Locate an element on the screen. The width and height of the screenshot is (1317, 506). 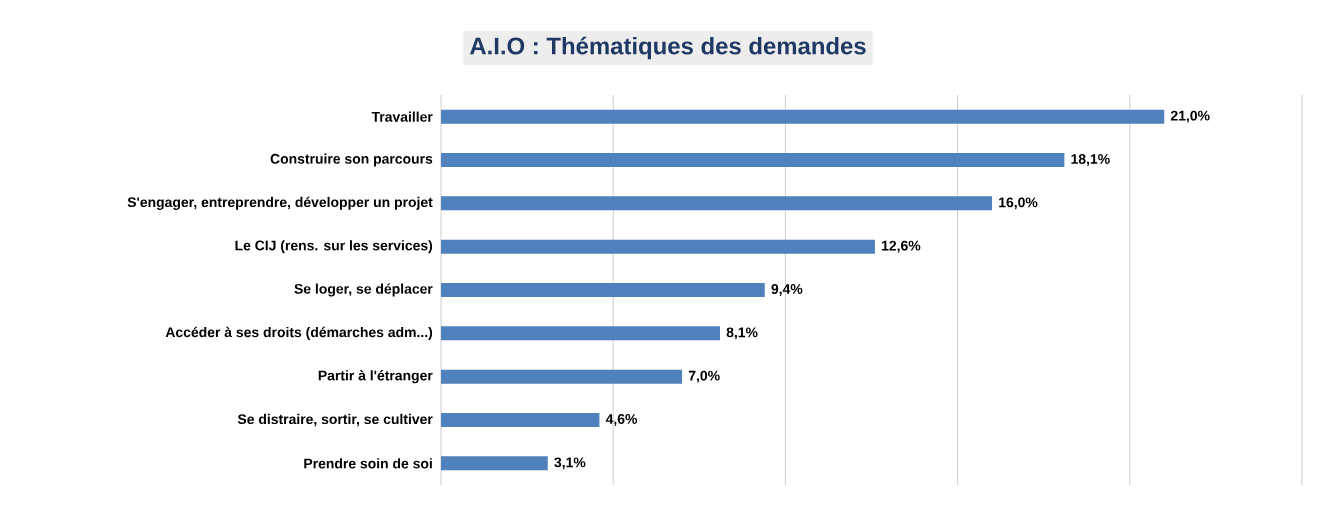
data-label: 21,0% is located at coordinates (1190, 116).